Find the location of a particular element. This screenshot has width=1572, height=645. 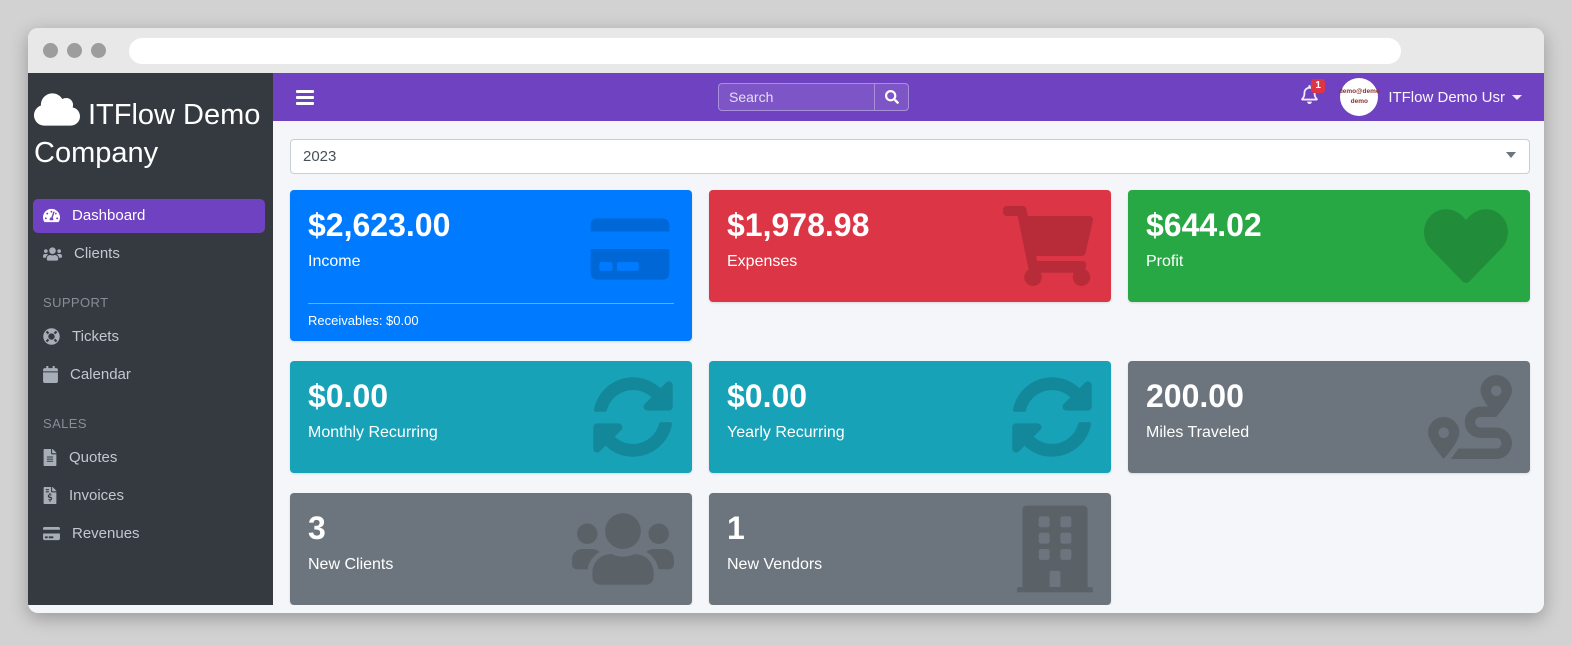

card-footer: Receivables: $0.00 is located at coordinates (491, 315).